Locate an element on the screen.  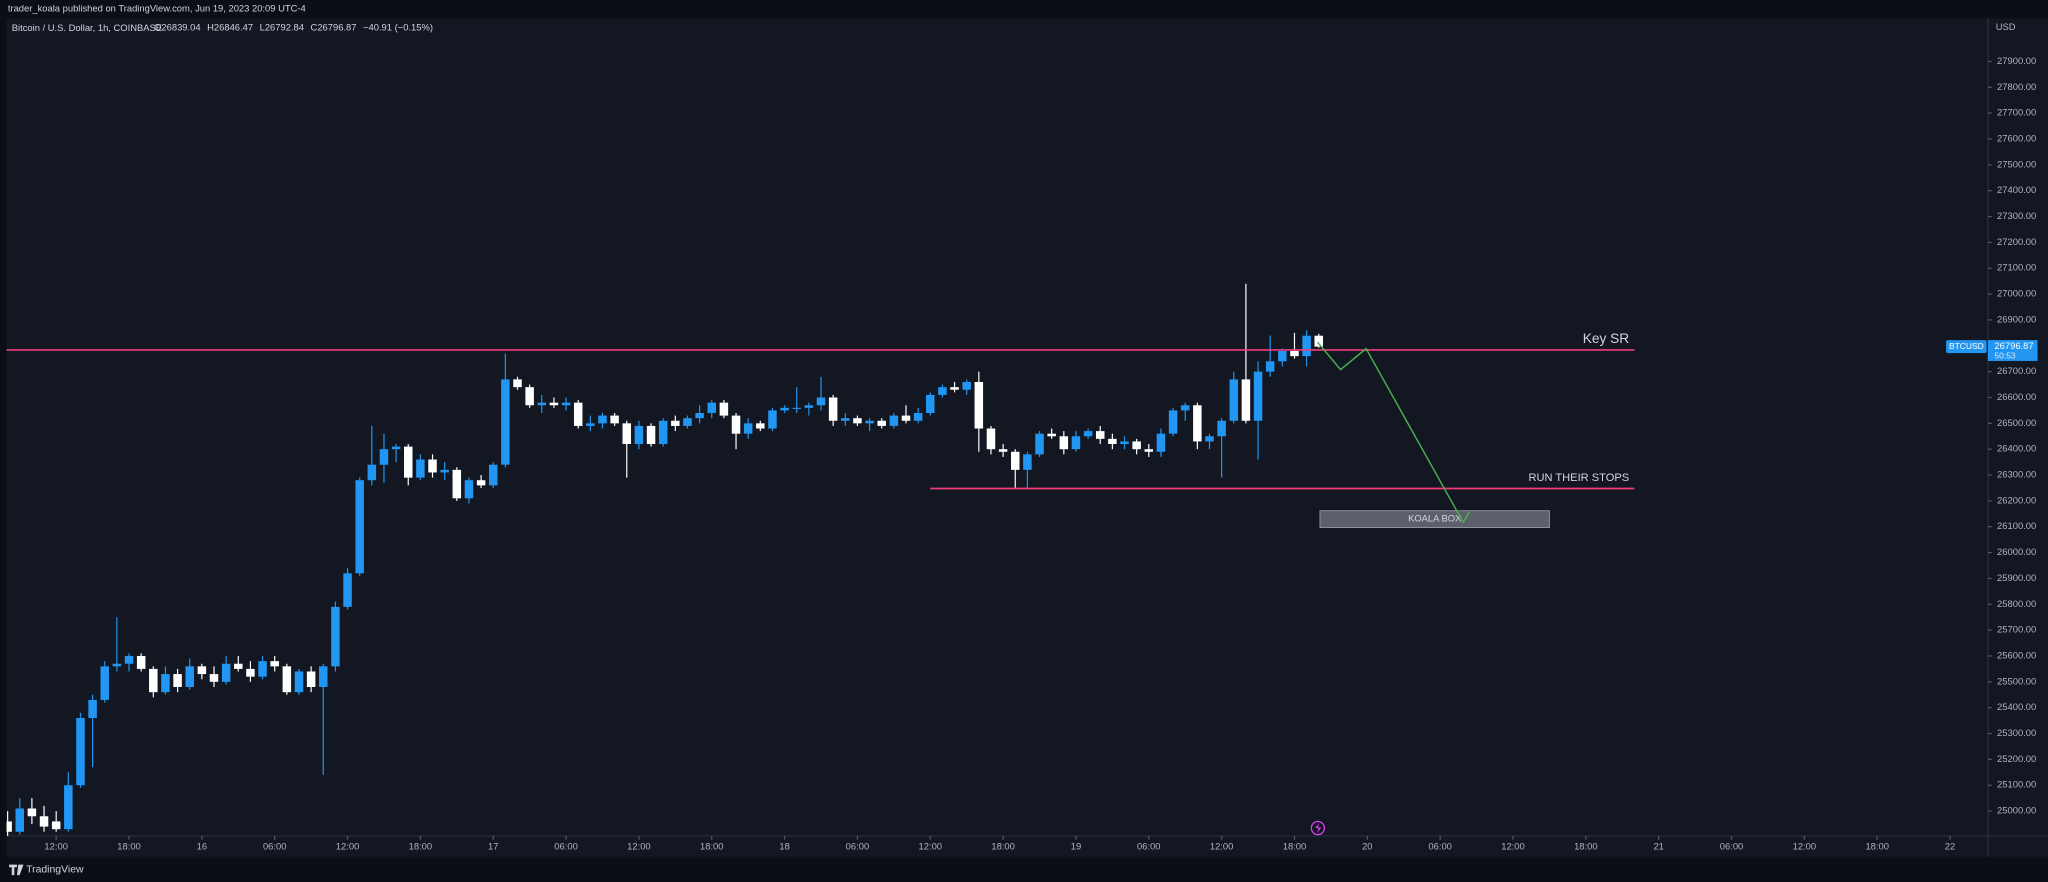
last-price-label: 26796.87 is located at coordinates (2013, 345).